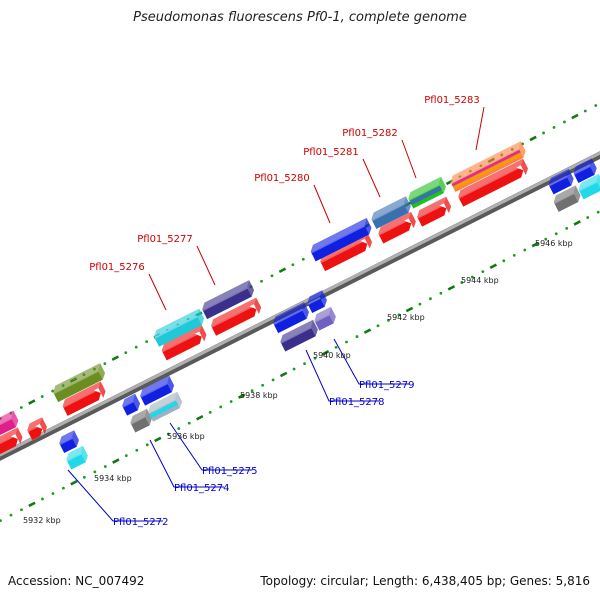 The image size is (600, 600). Describe the element at coordinates (165, 239) in the screenshot. I see `label-pfl01_5277: Pfl01_5277` at that location.